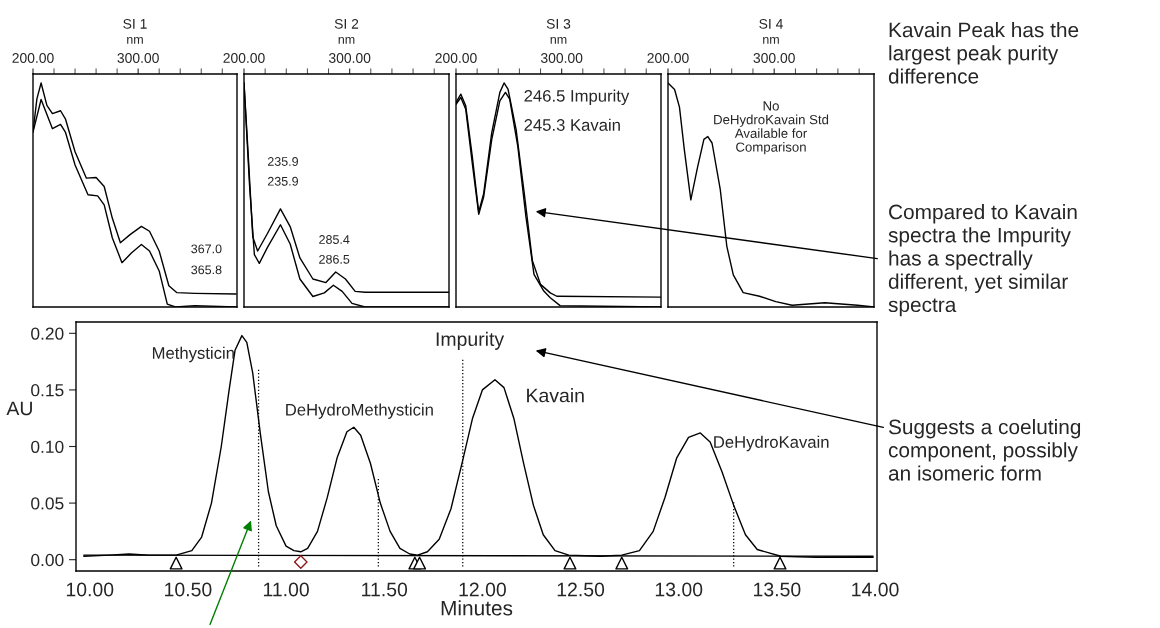 Image resolution: width=1160 pixels, height=628 pixels. I want to click on y-tick-label: 0.00, so click(47, 560).